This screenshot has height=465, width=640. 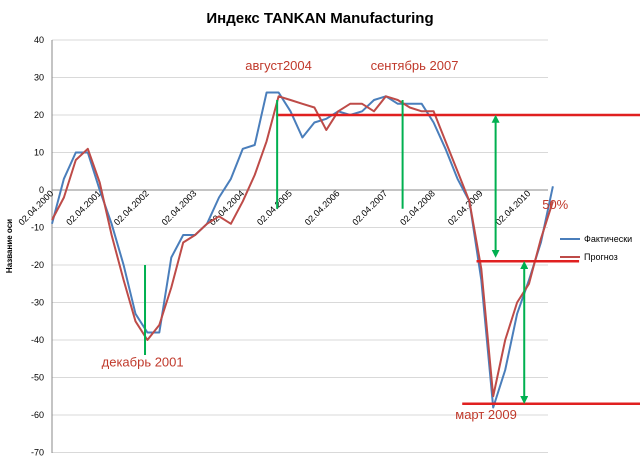 I want to click on x-tick-label: 02.04.2000, so click(x=35, y=207).